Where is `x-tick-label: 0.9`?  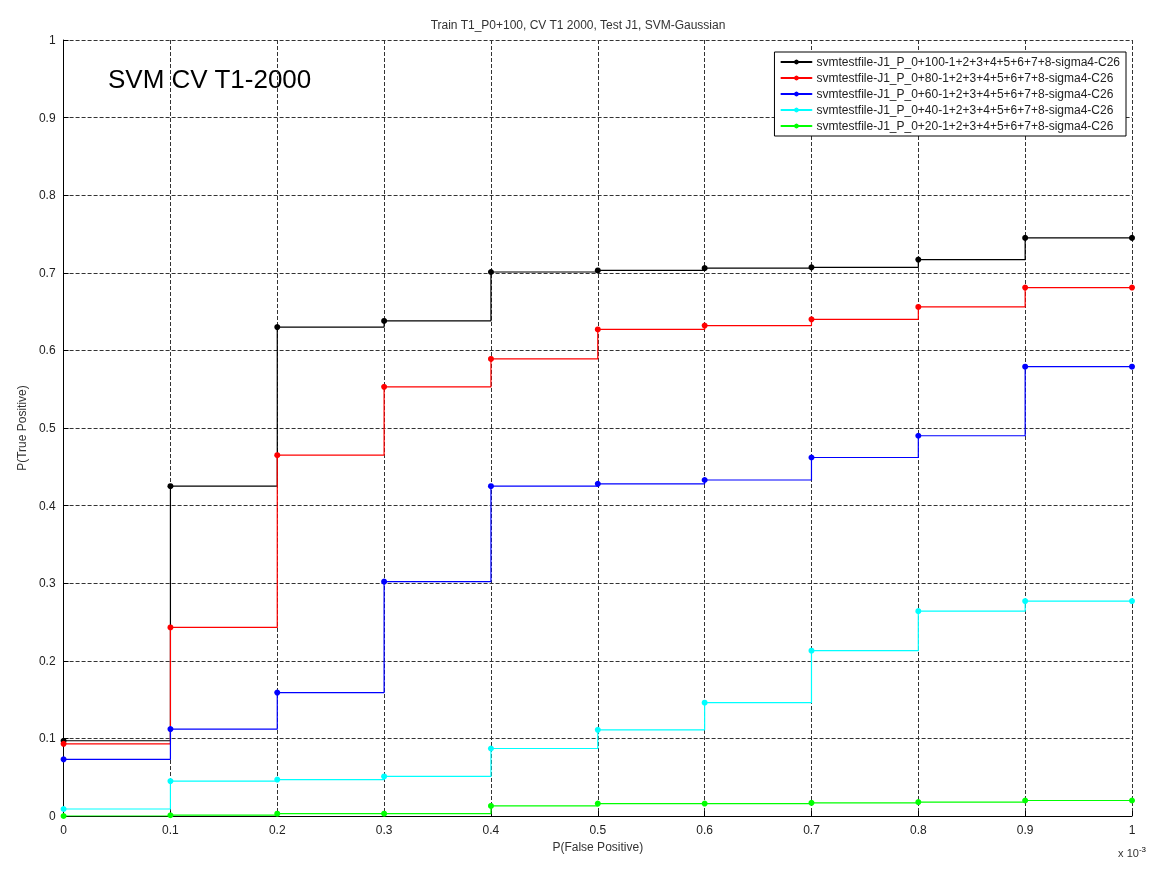 x-tick-label: 0.9 is located at coordinates (1025, 830).